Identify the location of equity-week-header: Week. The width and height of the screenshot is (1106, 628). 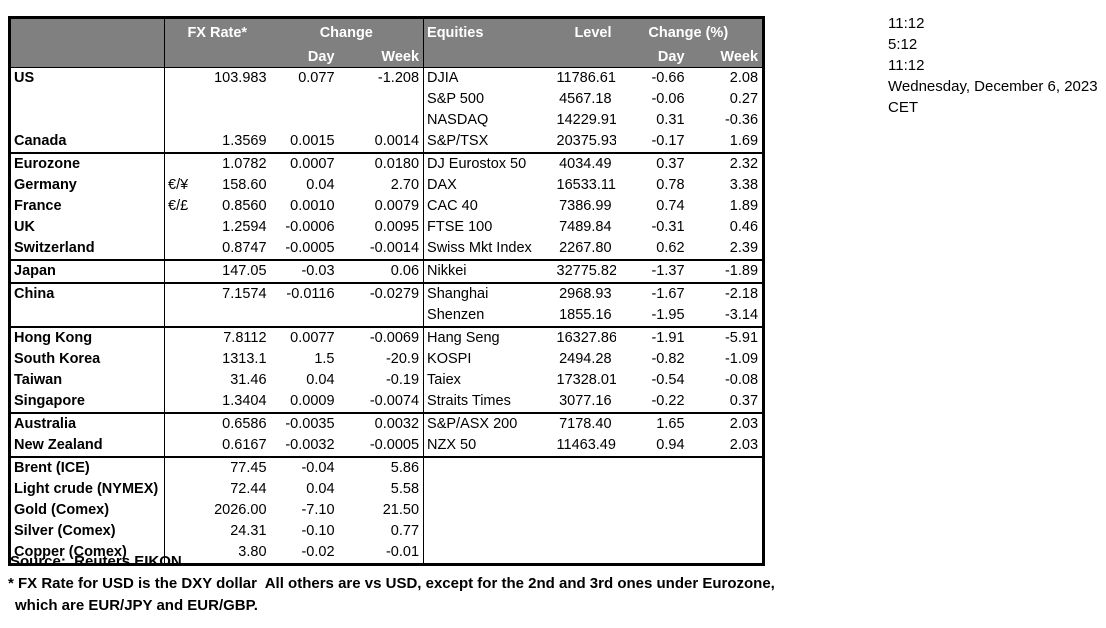
(726, 57).